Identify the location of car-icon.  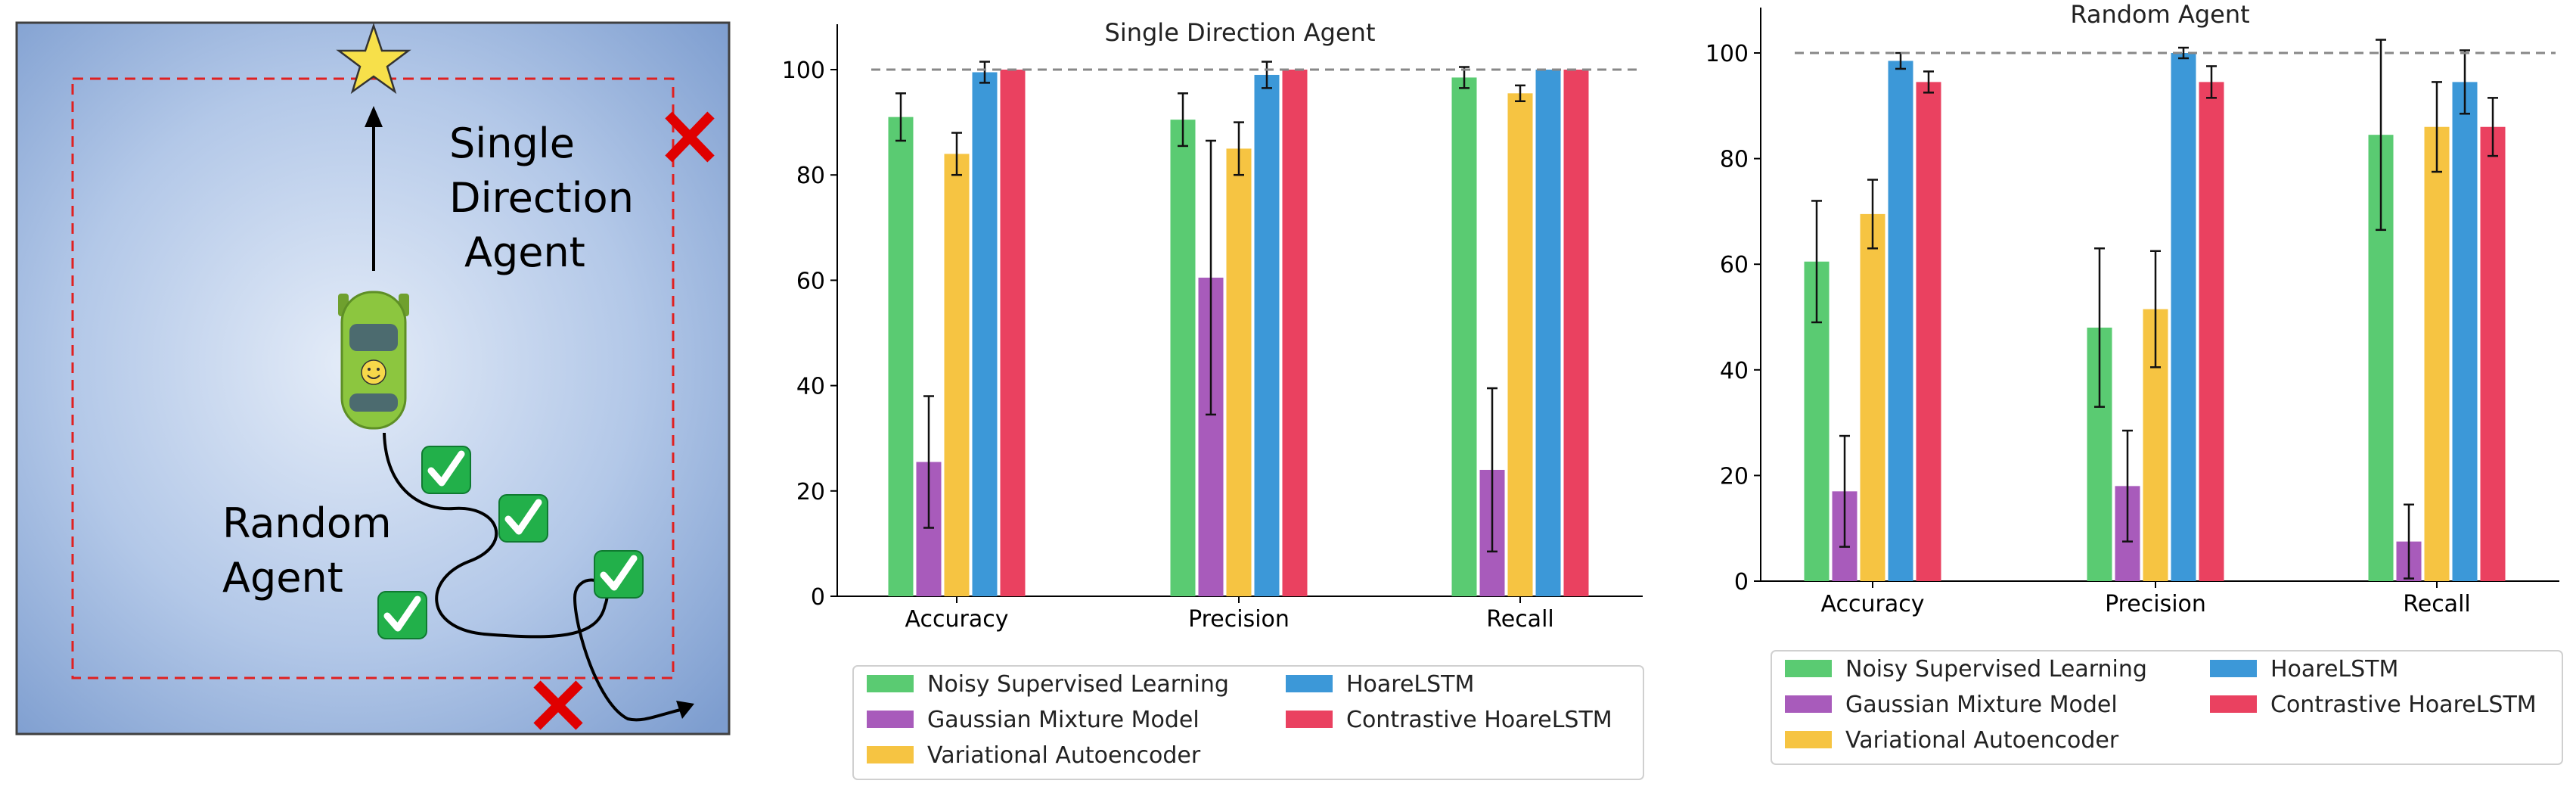
(373, 360).